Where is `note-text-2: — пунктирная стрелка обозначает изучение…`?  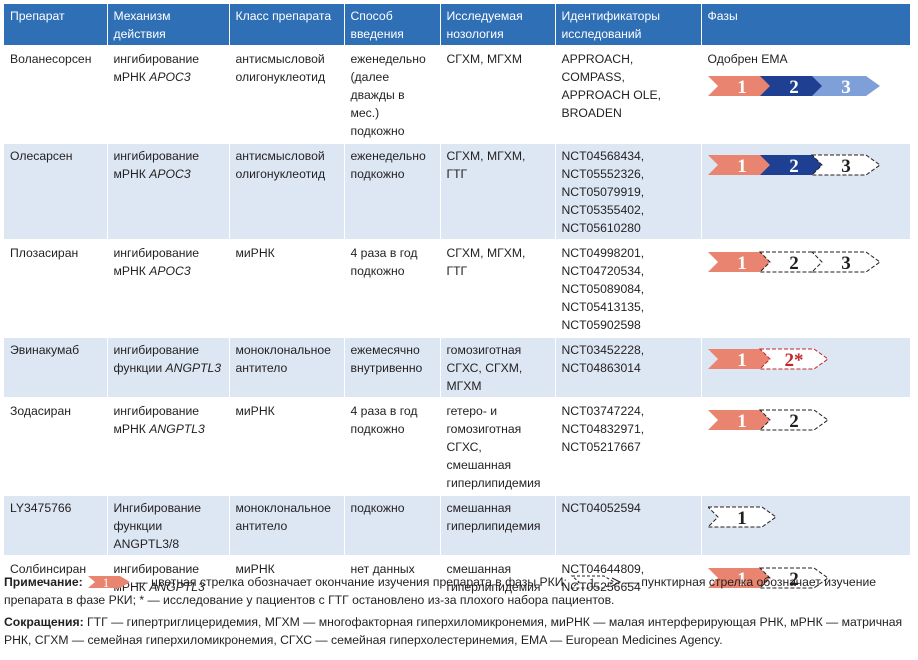
note-text-2: — пунктирная стрелка обозначает изучение… is located at coordinates (440, 591).